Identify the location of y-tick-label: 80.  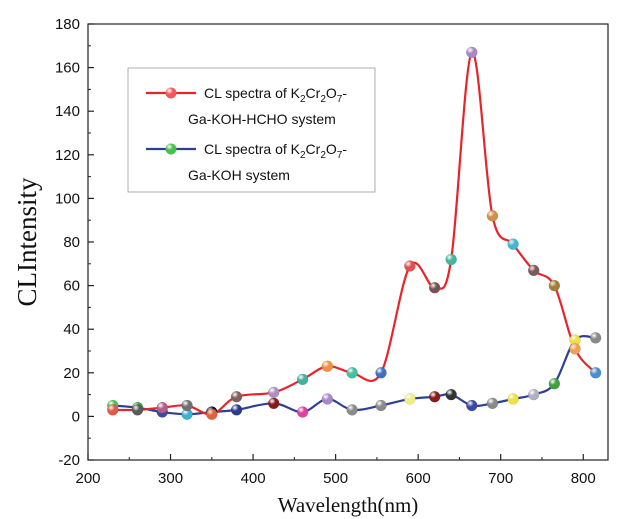
(71, 242).